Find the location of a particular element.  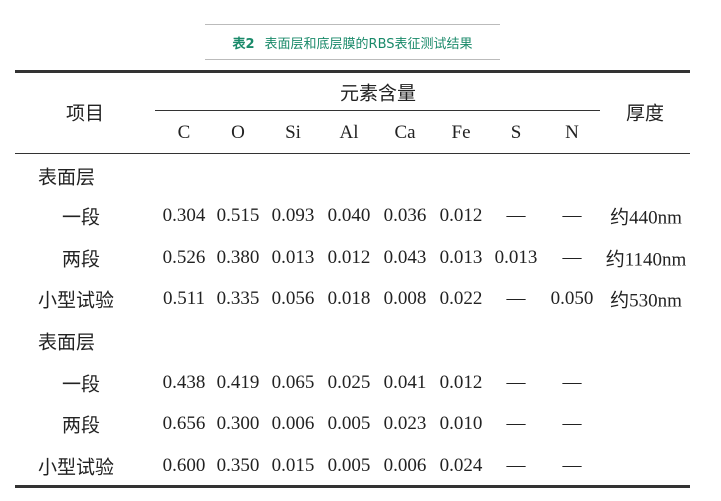

table-cell: 0.600 is located at coordinates (184, 465).